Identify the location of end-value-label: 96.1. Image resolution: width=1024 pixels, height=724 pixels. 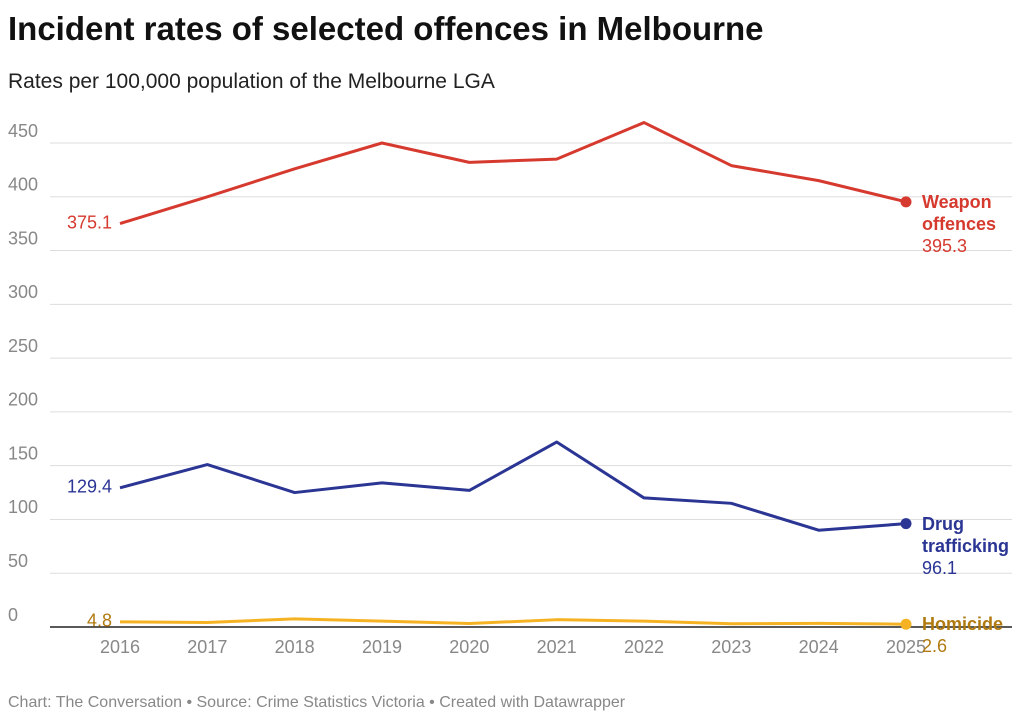
(940, 567).